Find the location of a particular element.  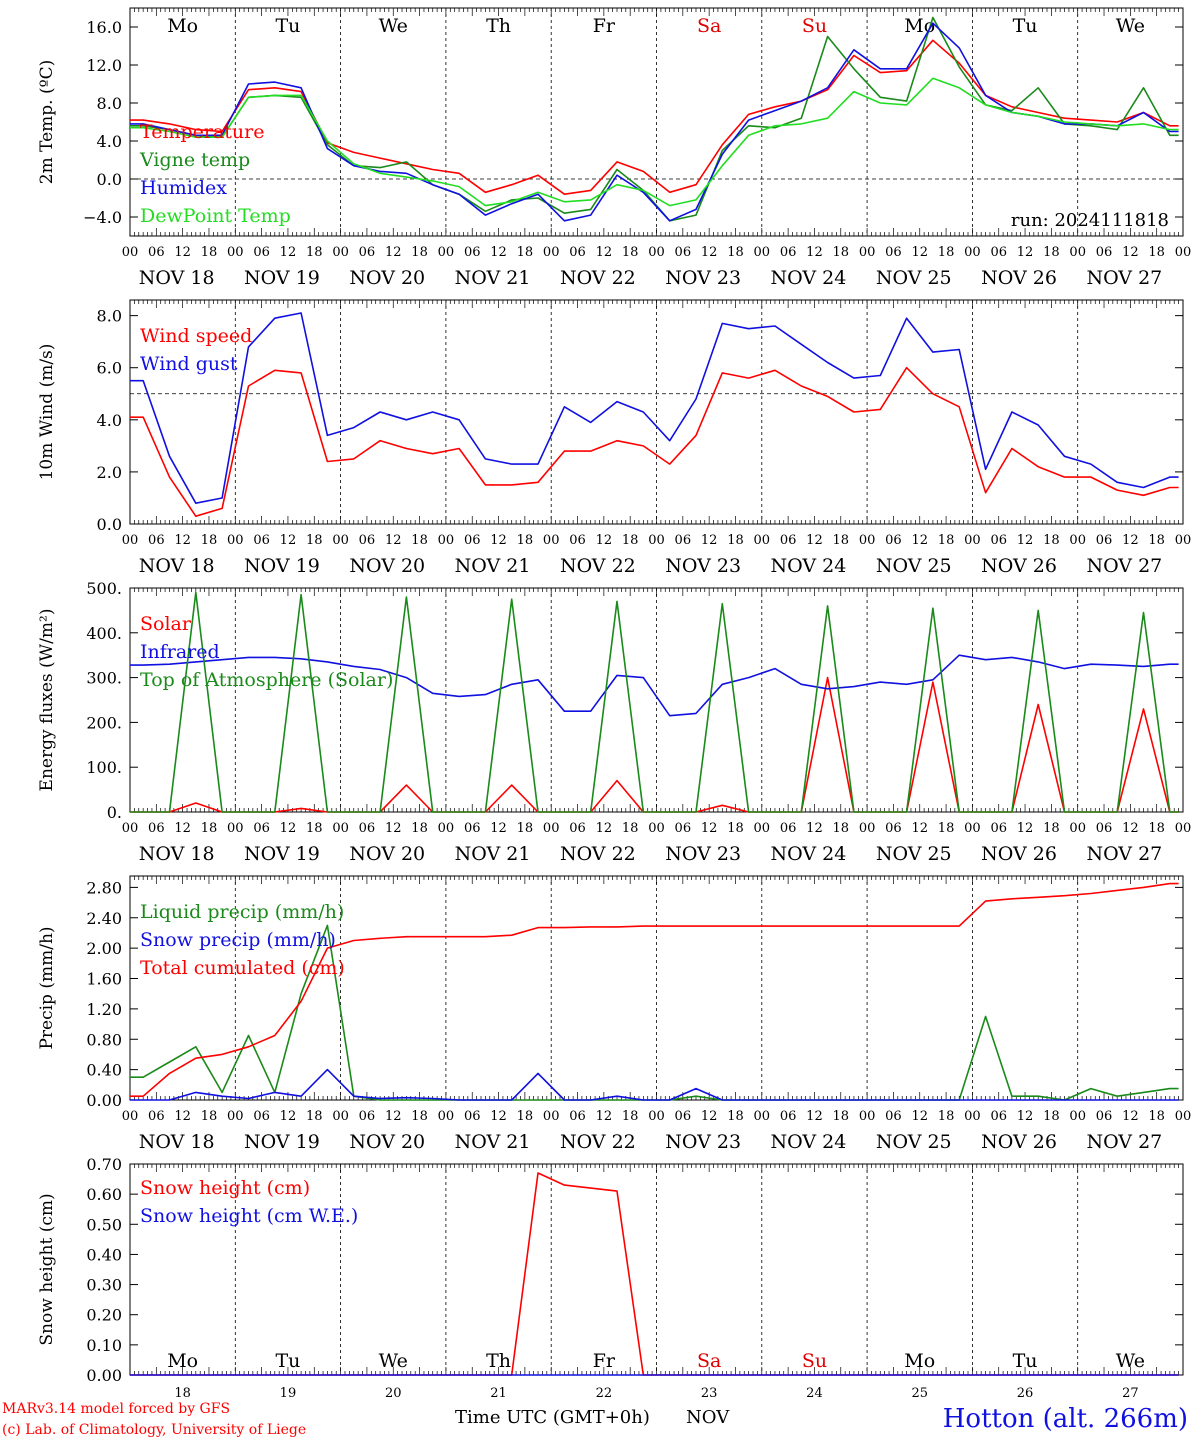

day-label: NOV 22 is located at coordinates (598, 278).